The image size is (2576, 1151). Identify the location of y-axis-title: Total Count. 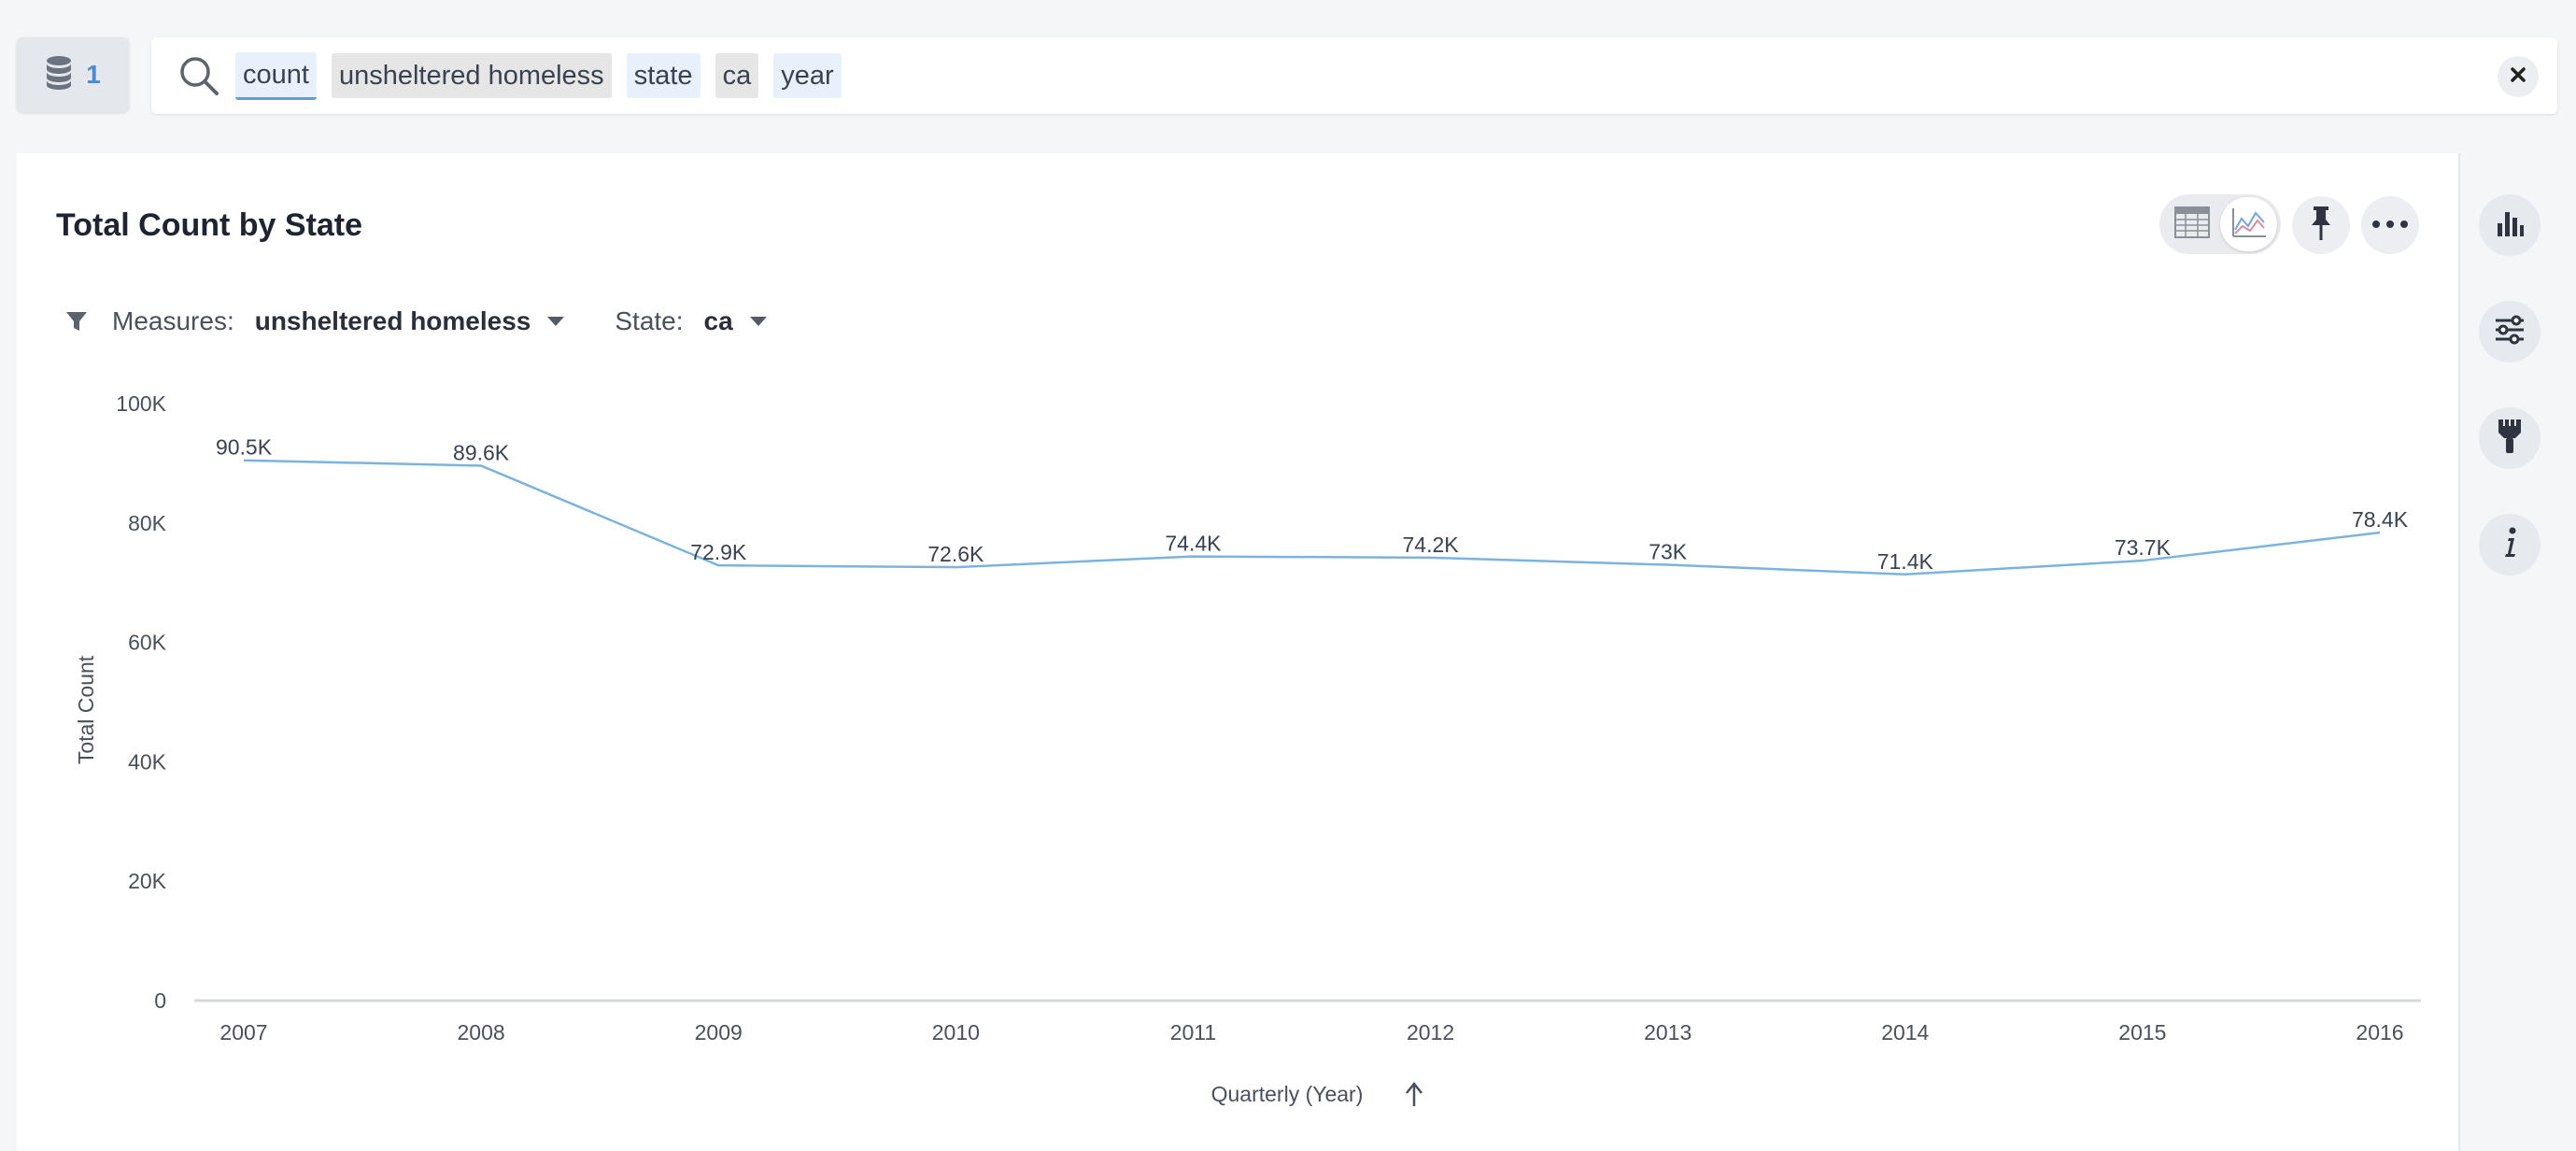
(86, 709).